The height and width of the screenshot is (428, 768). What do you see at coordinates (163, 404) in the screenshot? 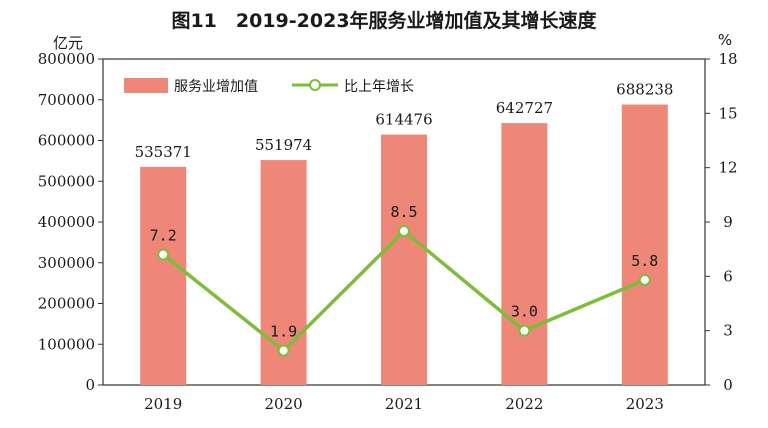
I see `category-label-2019: 2019` at bounding box center [163, 404].